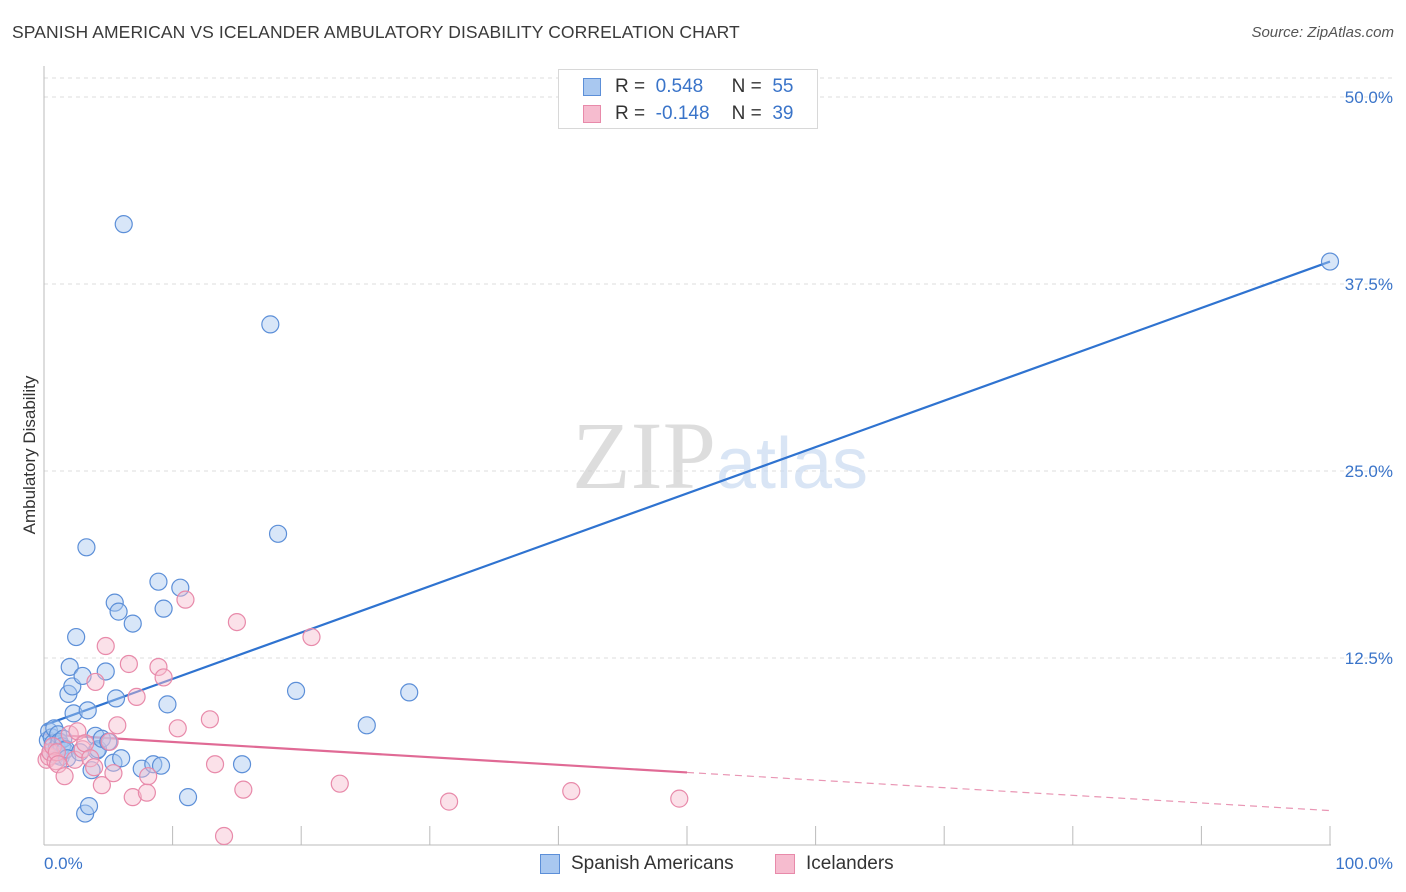 The width and height of the screenshot is (1406, 892). What do you see at coordinates (1369, 97) in the screenshot?
I see `y-tick-label: 50.0%` at bounding box center [1369, 97].